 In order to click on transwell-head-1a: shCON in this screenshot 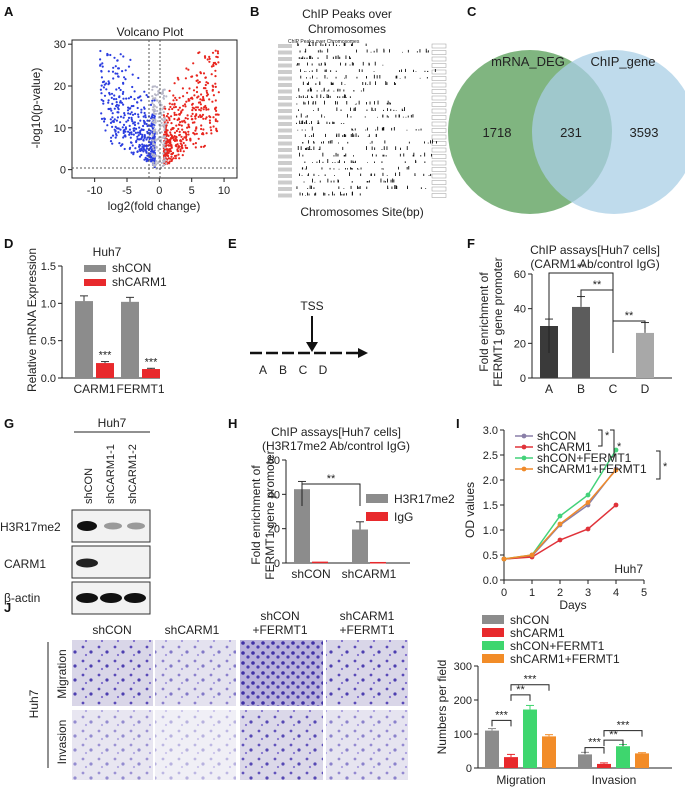, I will do `click(111, 630)`.